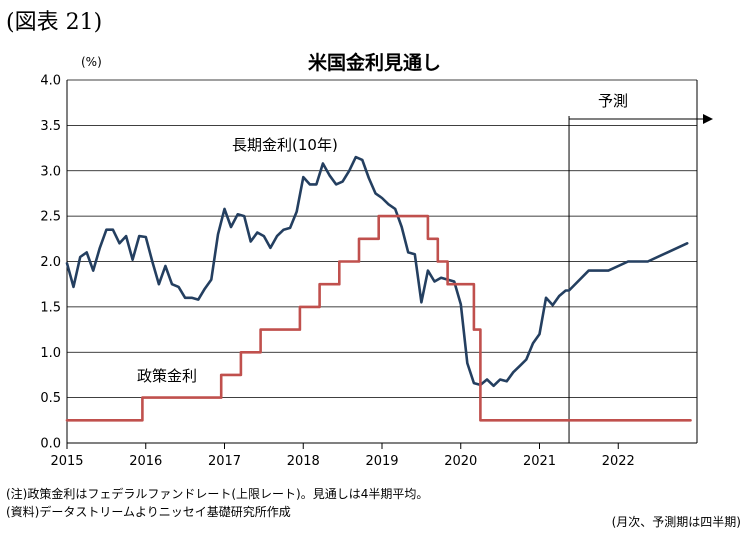 This screenshot has width=749, height=540. I want to click on x-tick-label: 2016, so click(145, 461).